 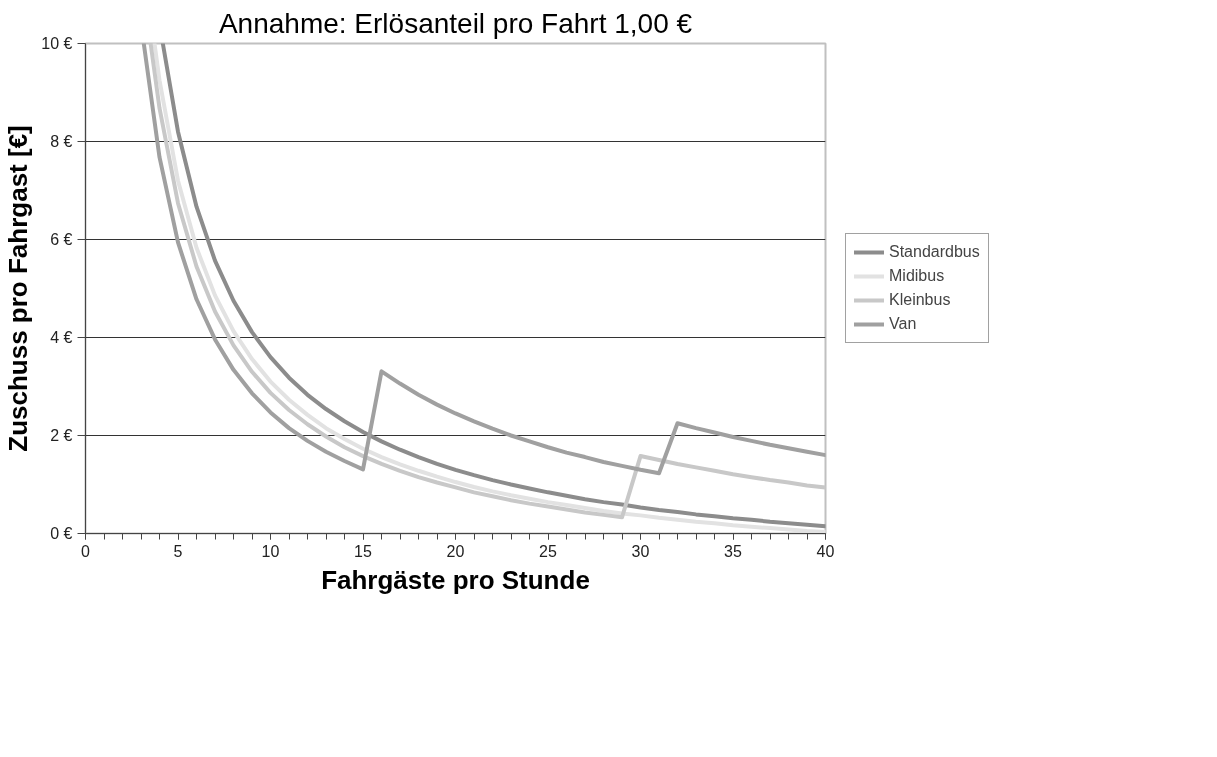 What do you see at coordinates (178, 551) in the screenshot?
I see `x-tick-label: 5` at bounding box center [178, 551].